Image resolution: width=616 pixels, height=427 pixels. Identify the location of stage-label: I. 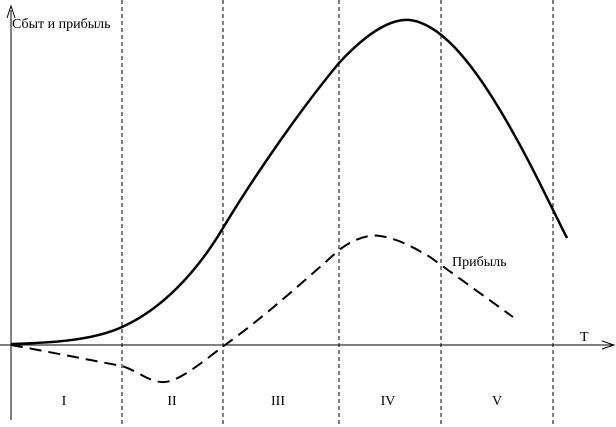
(64, 401).